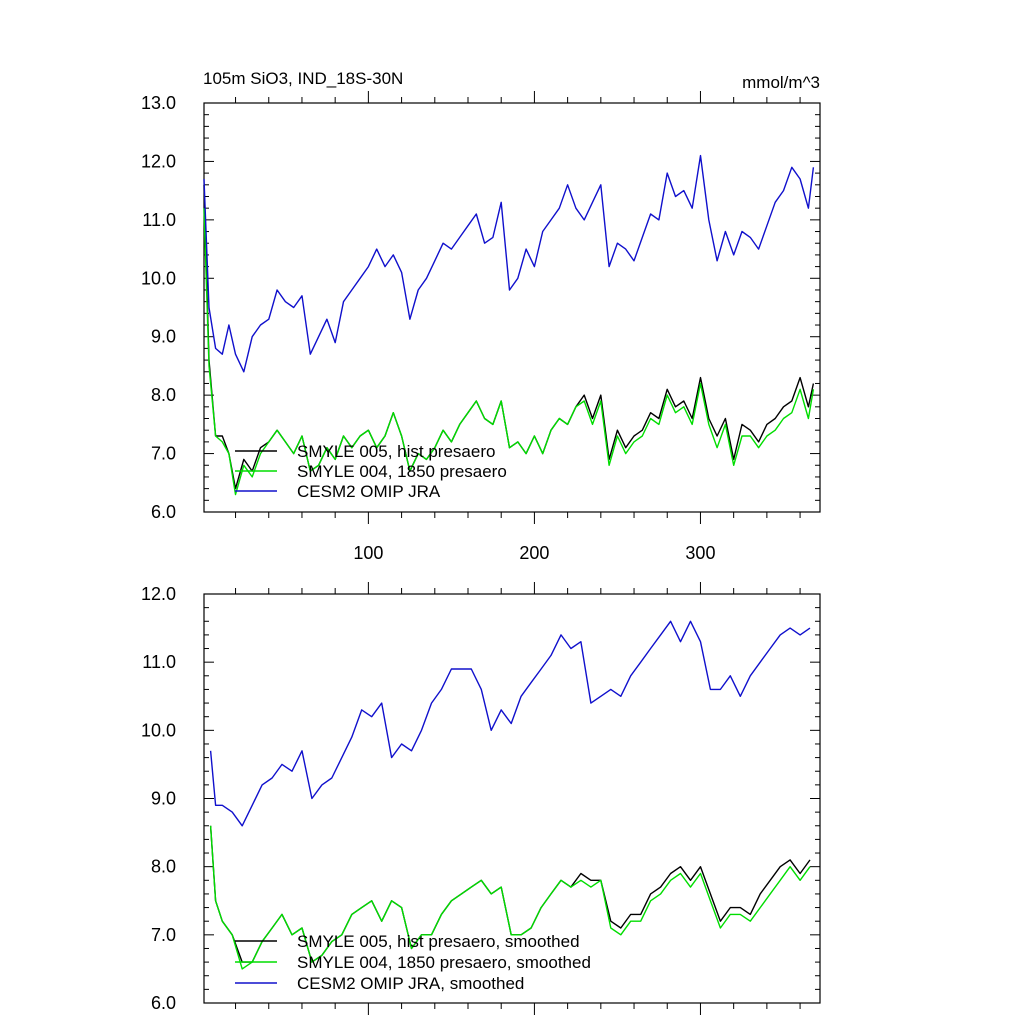 The width and height of the screenshot is (1024, 1024). What do you see at coordinates (781, 82) in the screenshot?
I see `units-label: mmol/m^3` at bounding box center [781, 82].